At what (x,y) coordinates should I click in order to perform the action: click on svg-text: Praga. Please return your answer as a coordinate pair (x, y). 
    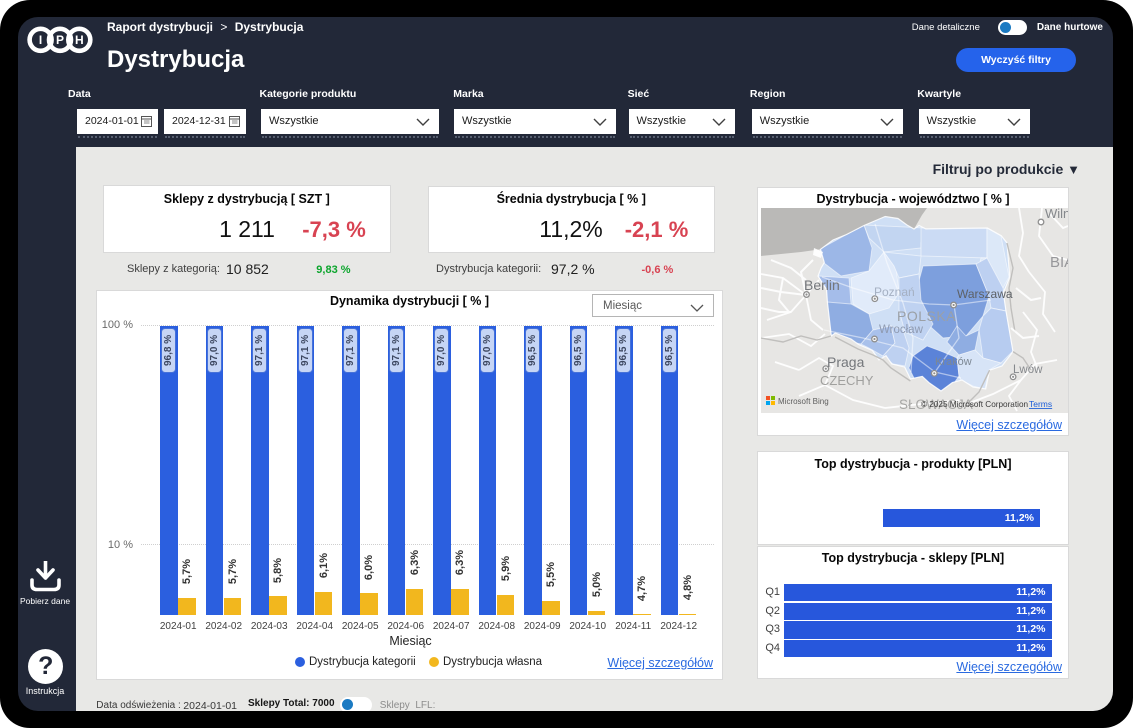
    Looking at the image, I should click on (846, 362).